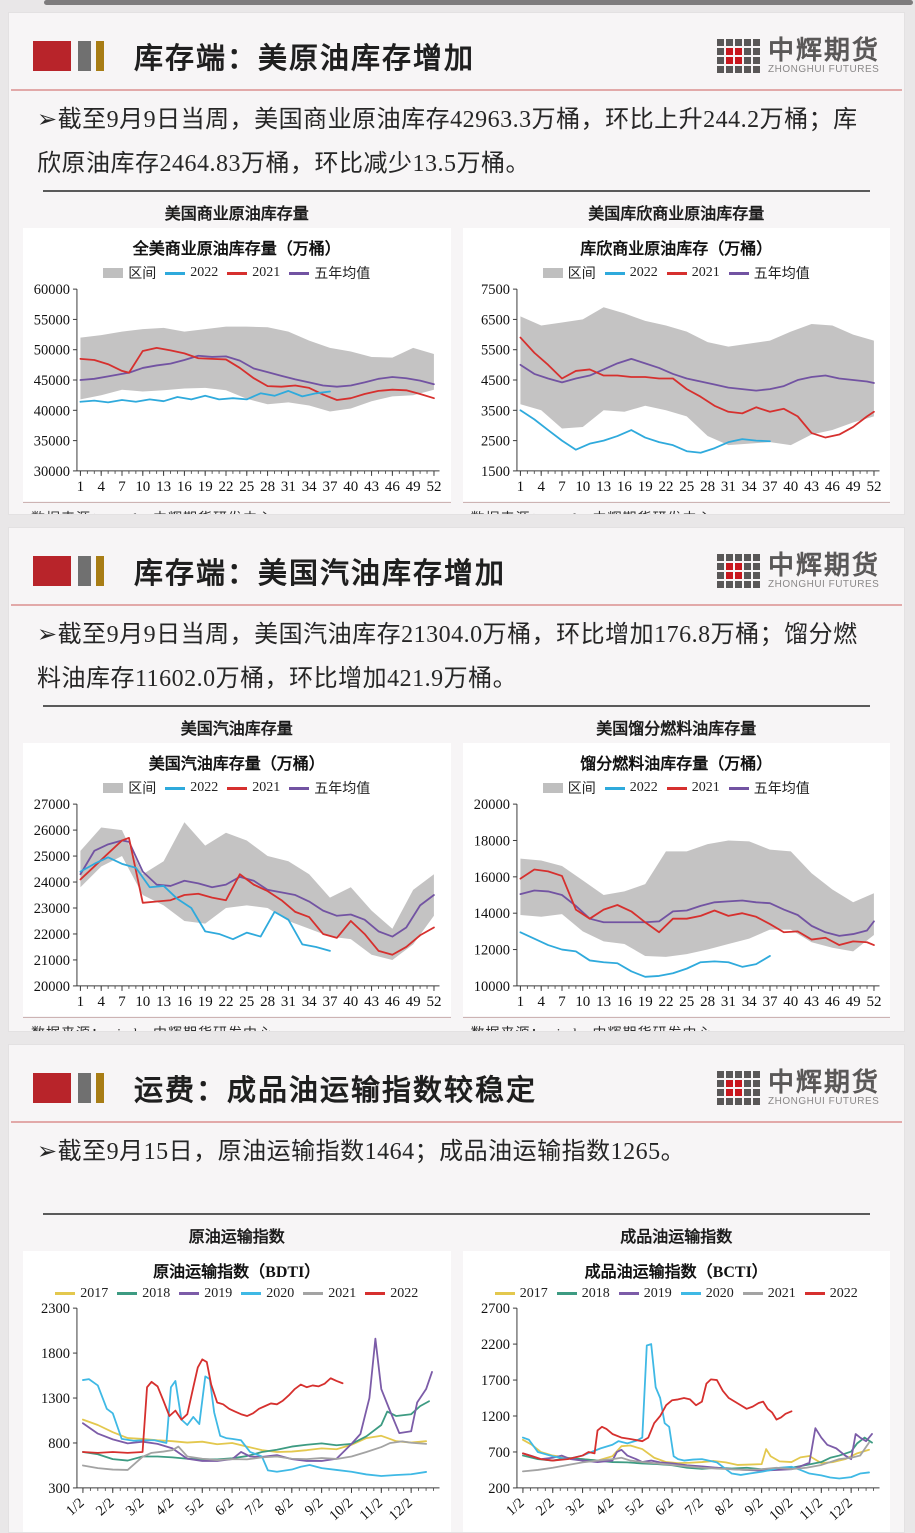 The width and height of the screenshot is (915, 1533). What do you see at coordinates (697, 375) in the screenshot?
I see `series-line-五年均值` at bounding box center [697, 375].